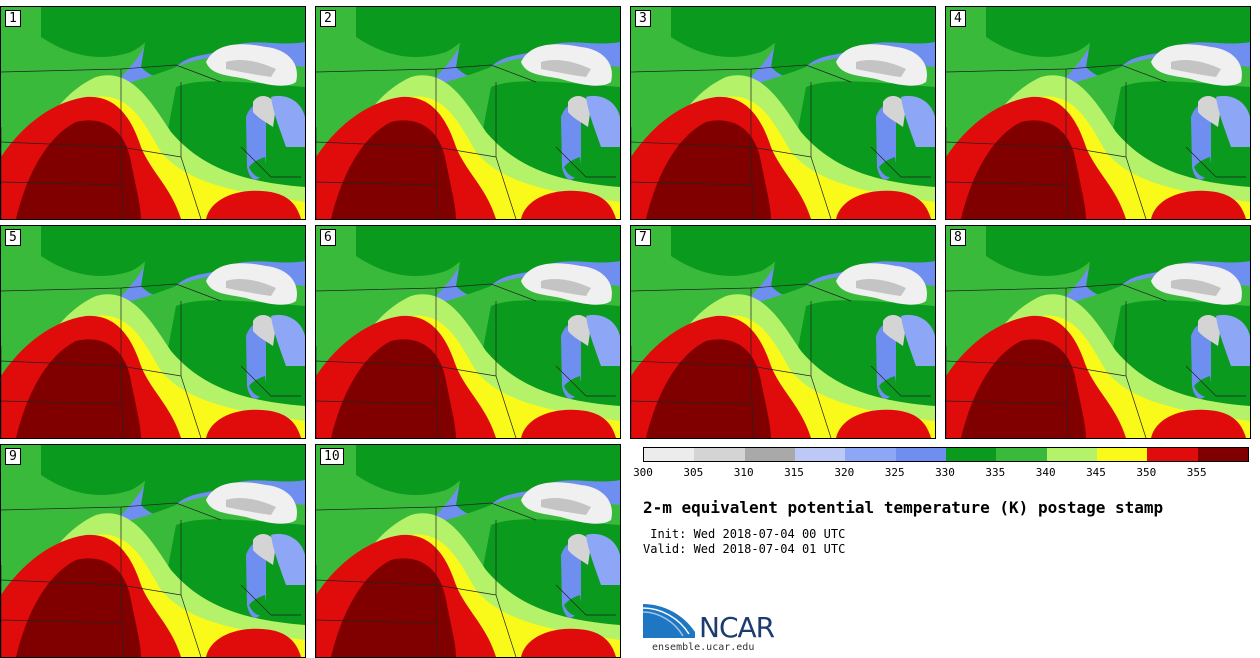 The image size is (1260, 658). Describe the element at coordinates (13, 237) in the screenshot. I see `member-label: 5` at that location.